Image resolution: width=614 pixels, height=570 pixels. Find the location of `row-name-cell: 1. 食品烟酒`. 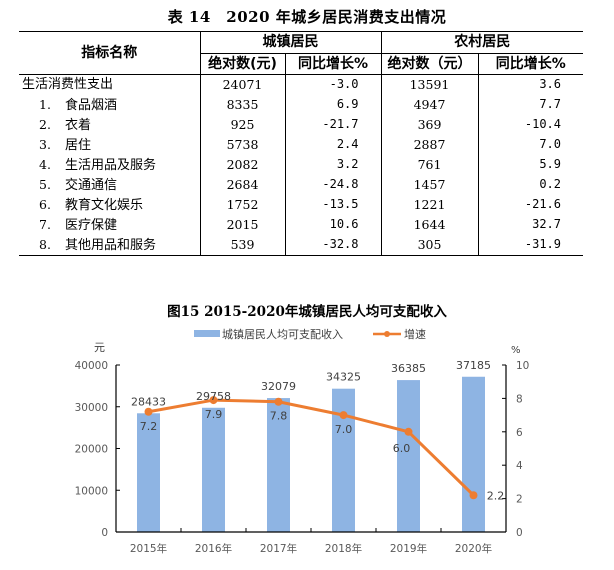

row-name-cell: 1. 食品烟酒 is located at coordinates (109, 105).